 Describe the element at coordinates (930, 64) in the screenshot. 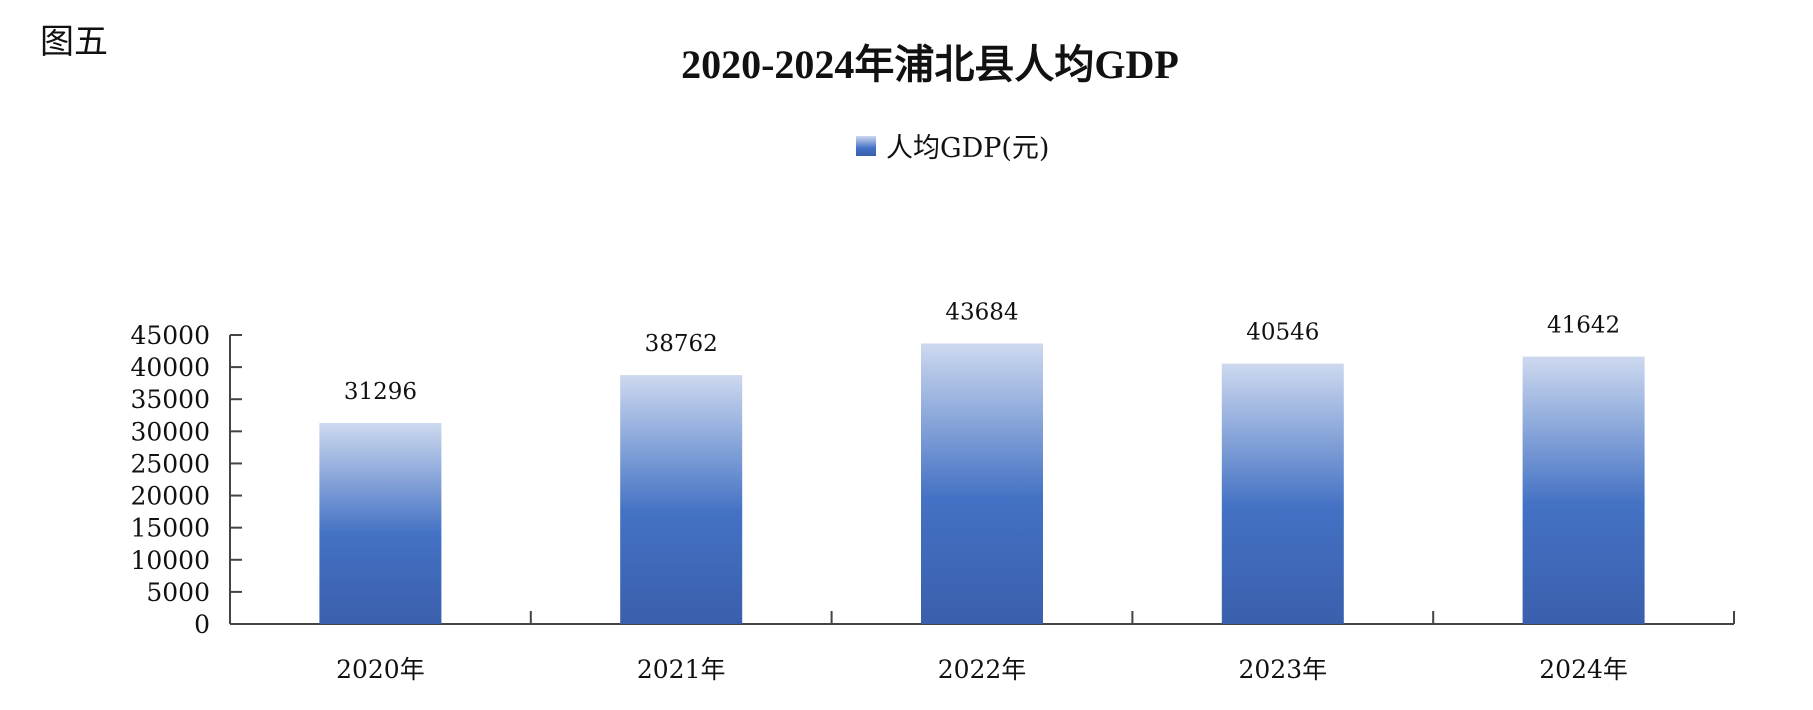

I see `chart-title: 2020-2024年浦北县人均GDP` at that location.